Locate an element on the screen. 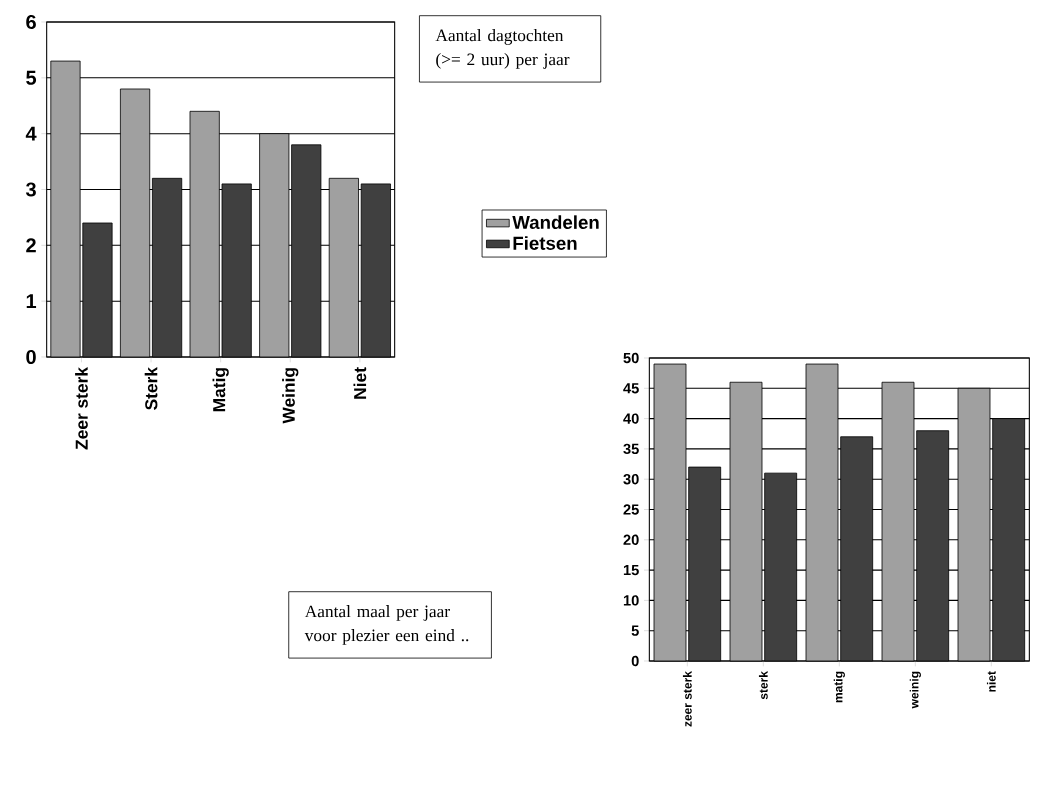 This screenshot has height=789, width=1037. y-tick-label: 3 is located at coordinates (30, 189).